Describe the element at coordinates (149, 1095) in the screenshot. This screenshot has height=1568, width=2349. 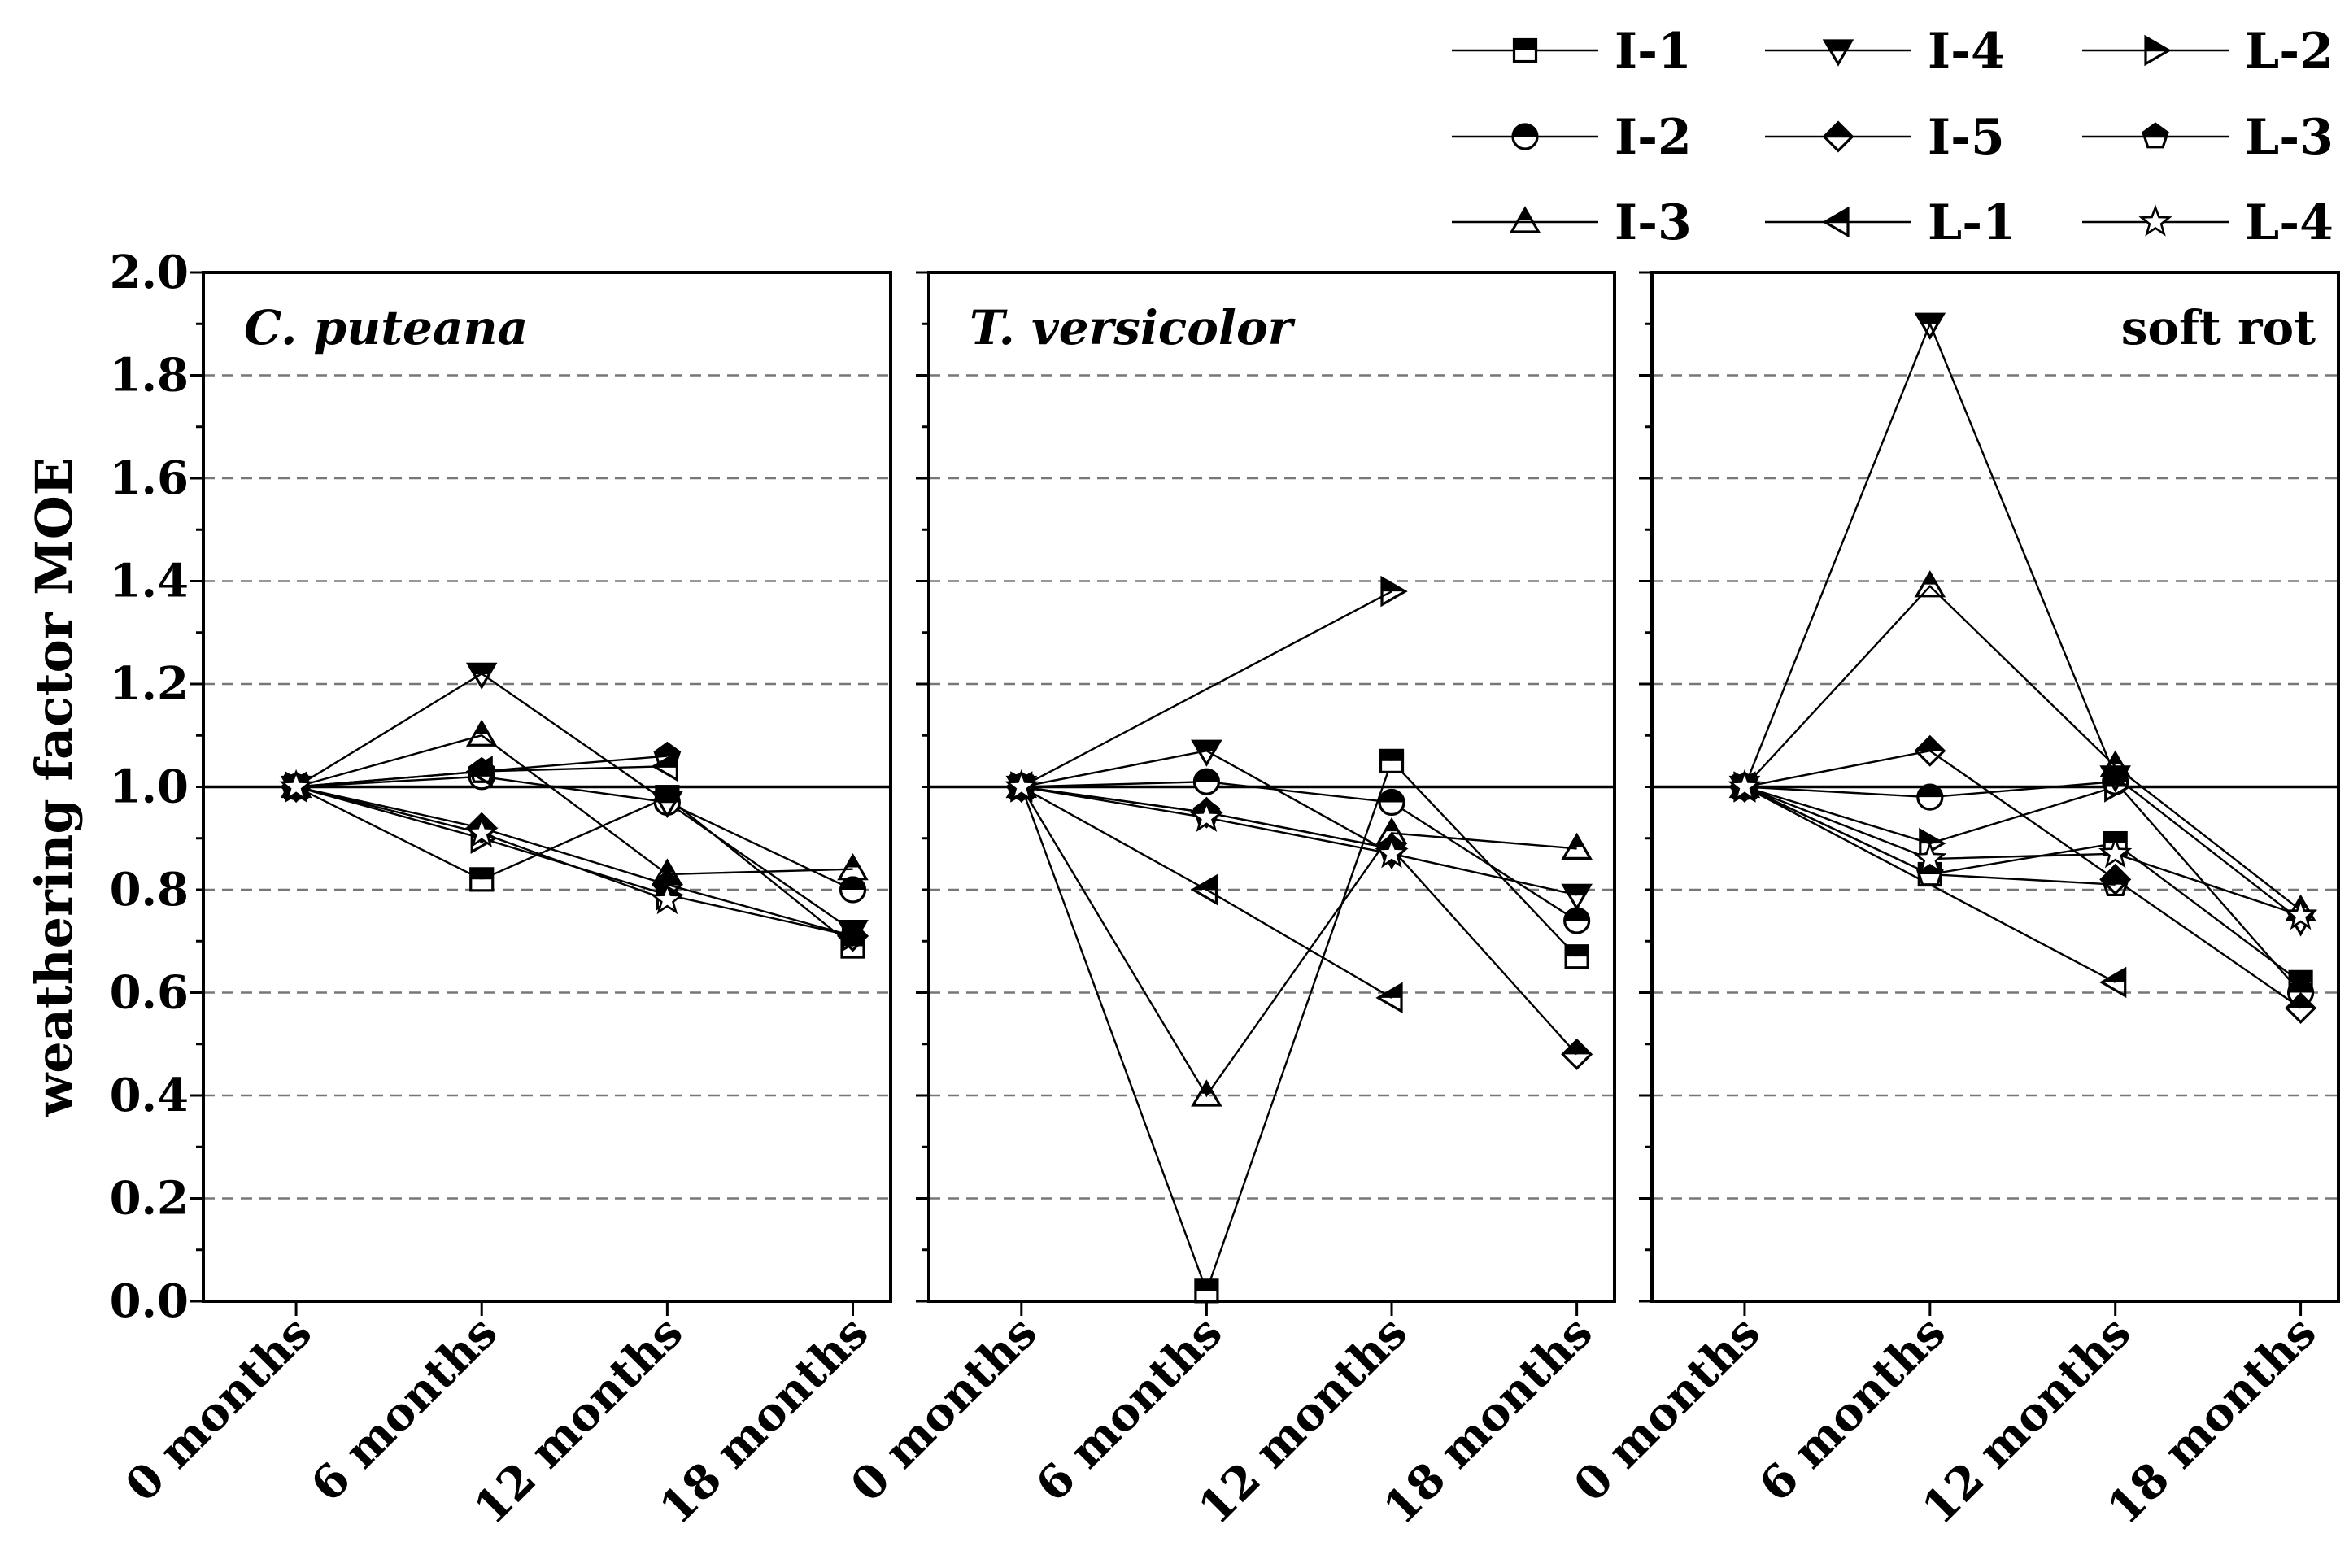
I see `y-tick-label: 0.4` at that location.